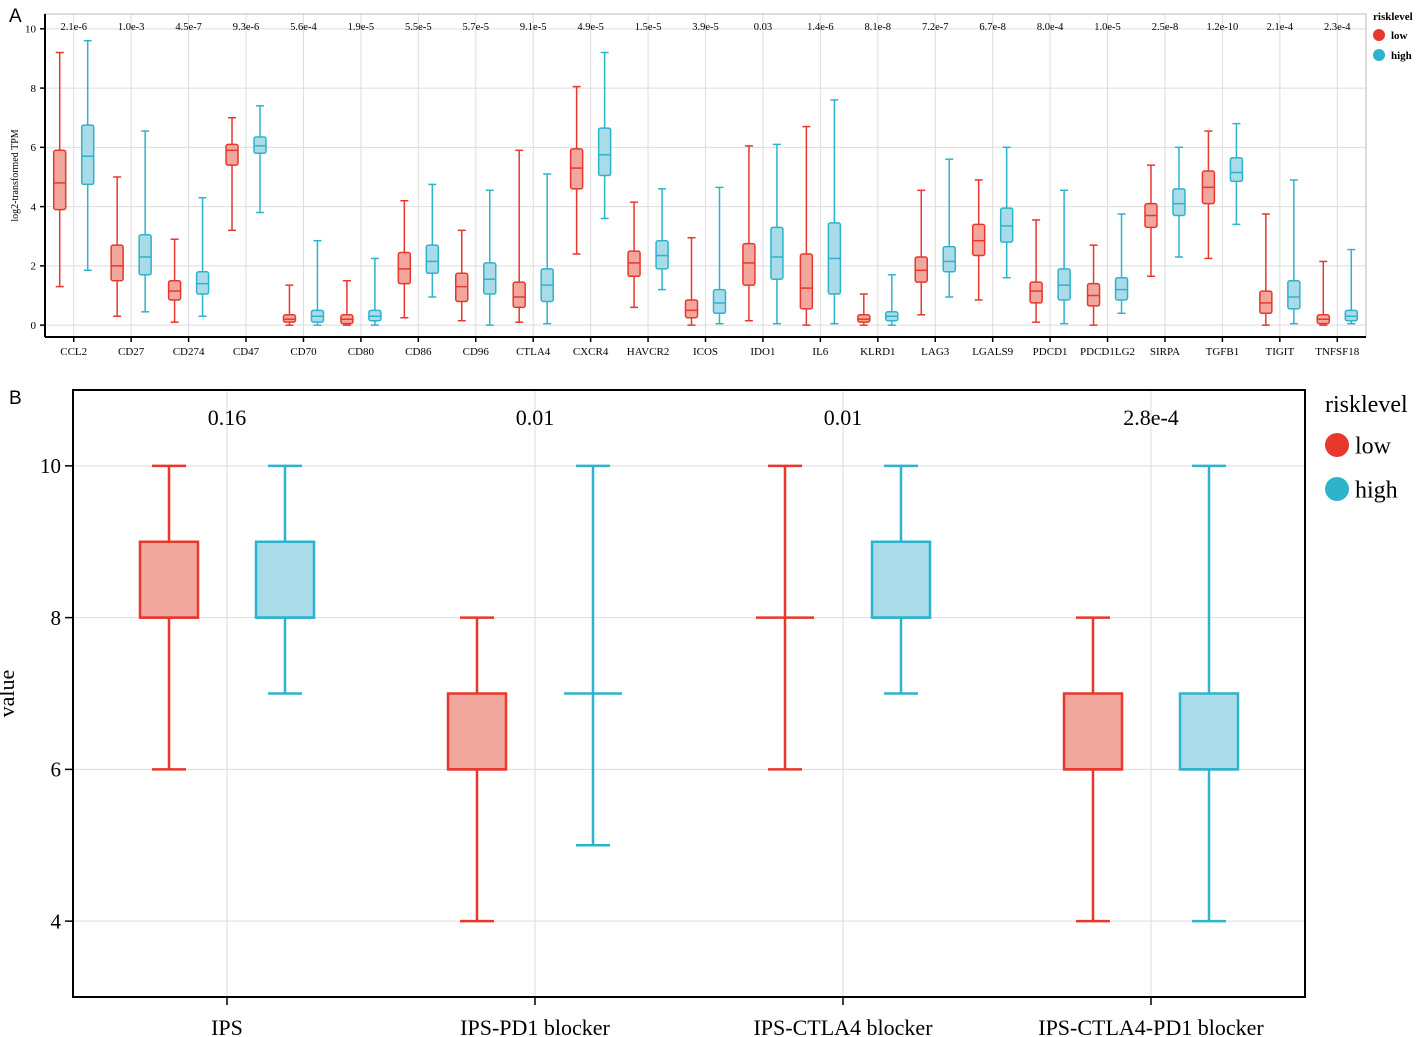 This screenshot has height=1037, width=1417. What do you see at coordinates (1294, 252) in the screenshot?
I see `high-box-TIGIT` at bounding box center [1294, 252].